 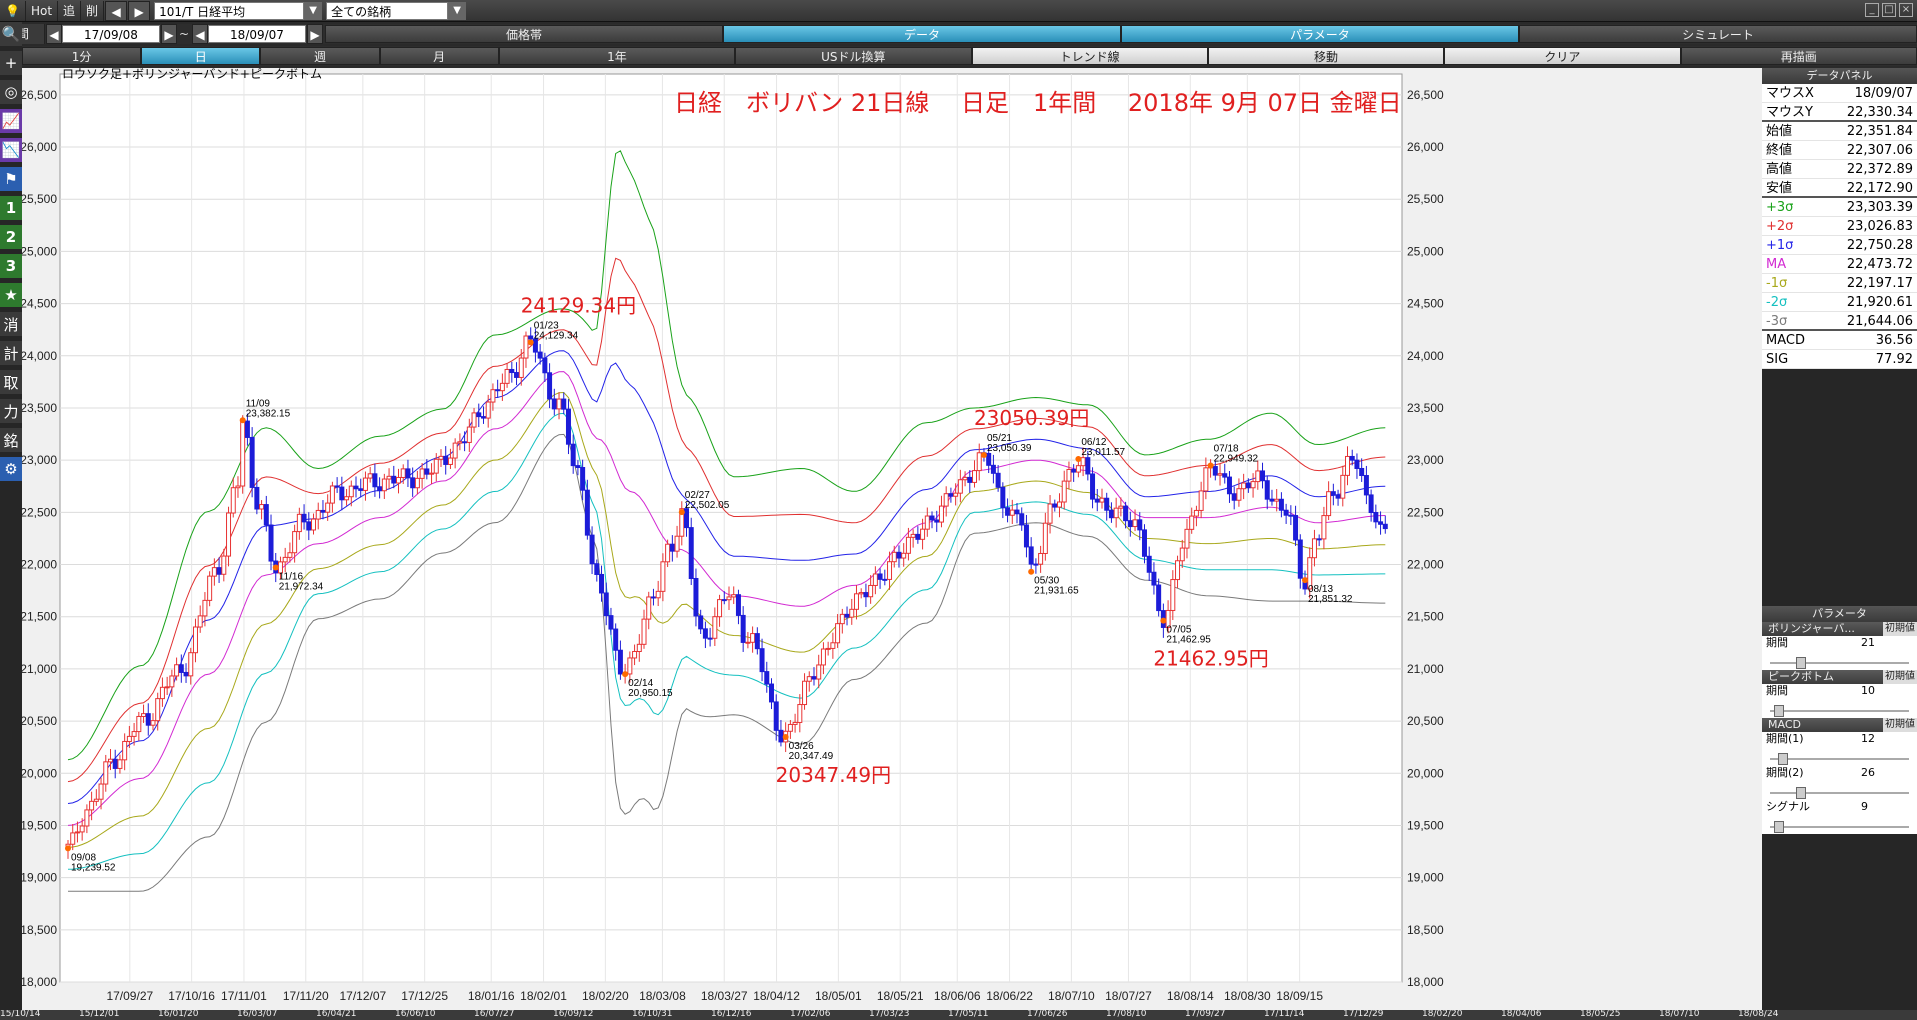 I want to click on close-icon: ×, so click(x=1906, y=10).